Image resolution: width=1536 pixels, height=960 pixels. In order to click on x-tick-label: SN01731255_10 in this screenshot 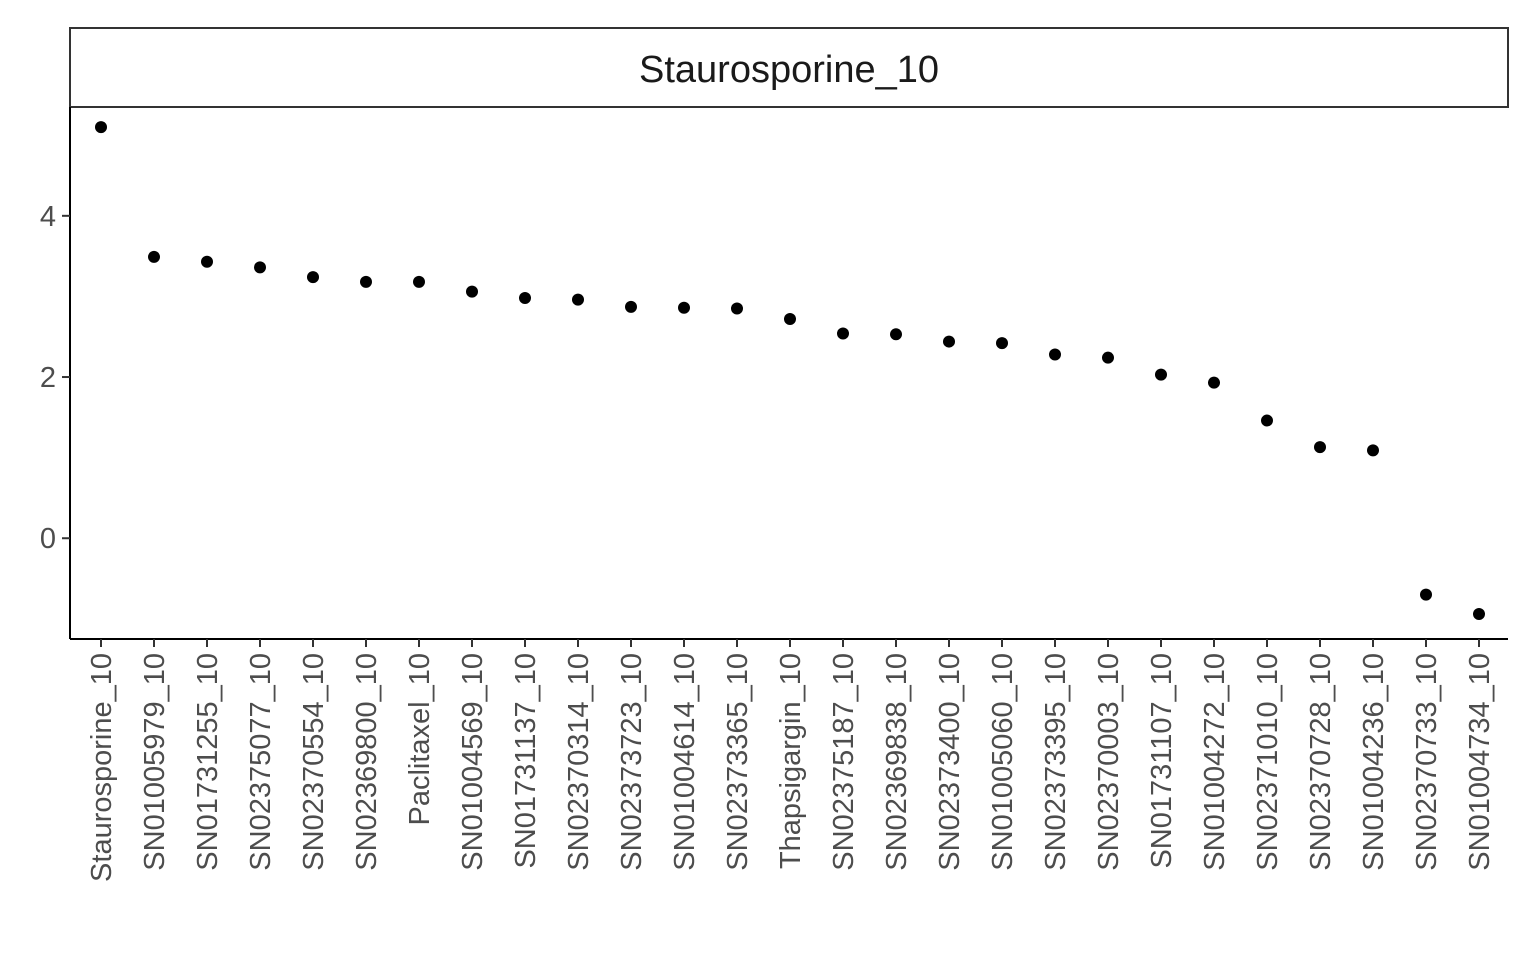, I will do `click(208, 762)`.